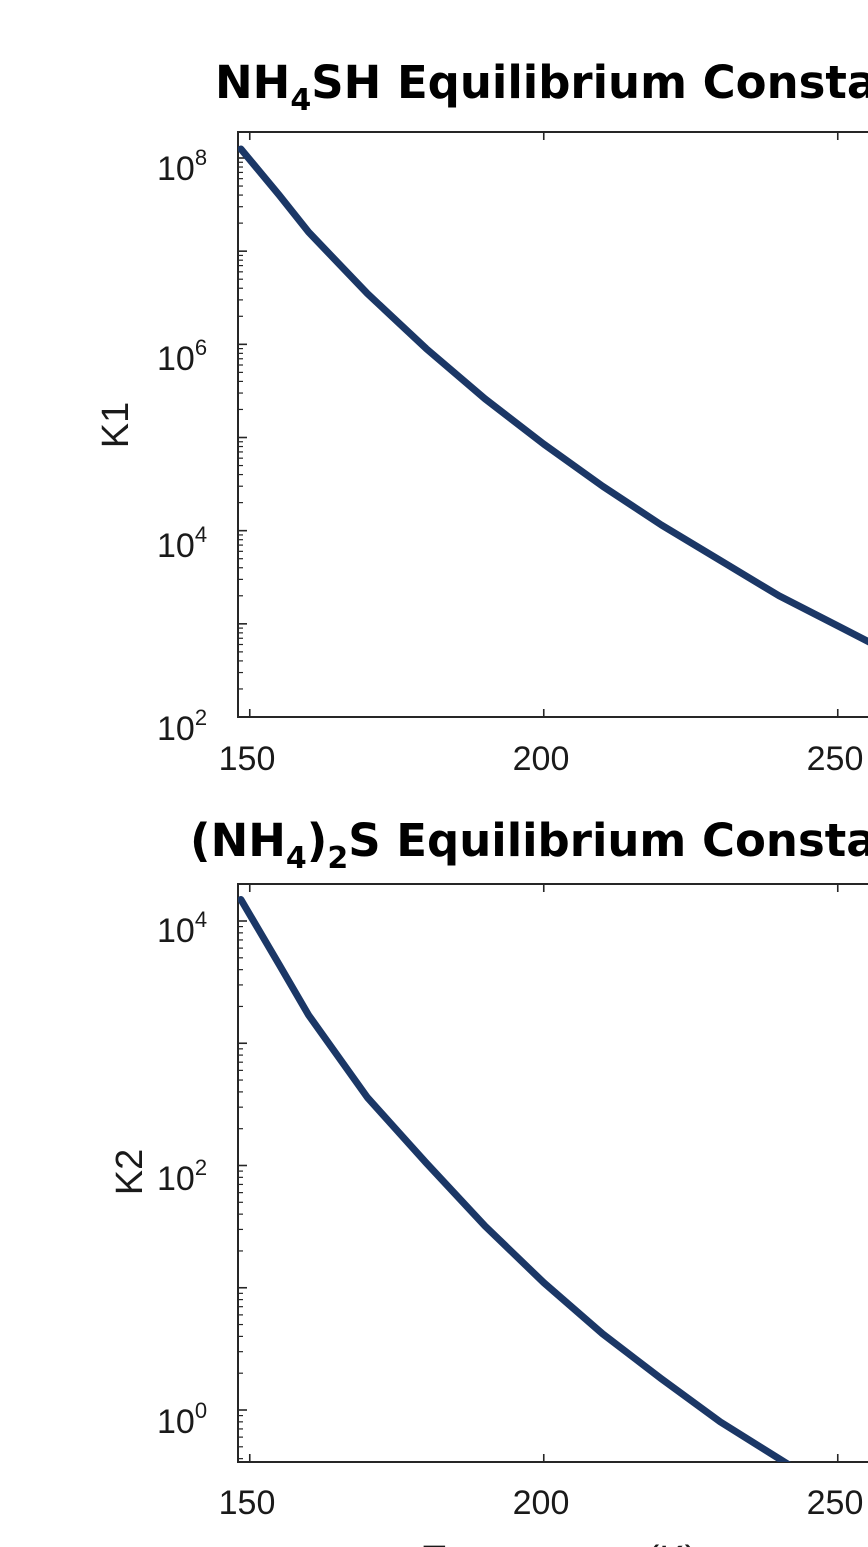  I want to click on k1-x-tick-label-250: 250, so click(835, 759).